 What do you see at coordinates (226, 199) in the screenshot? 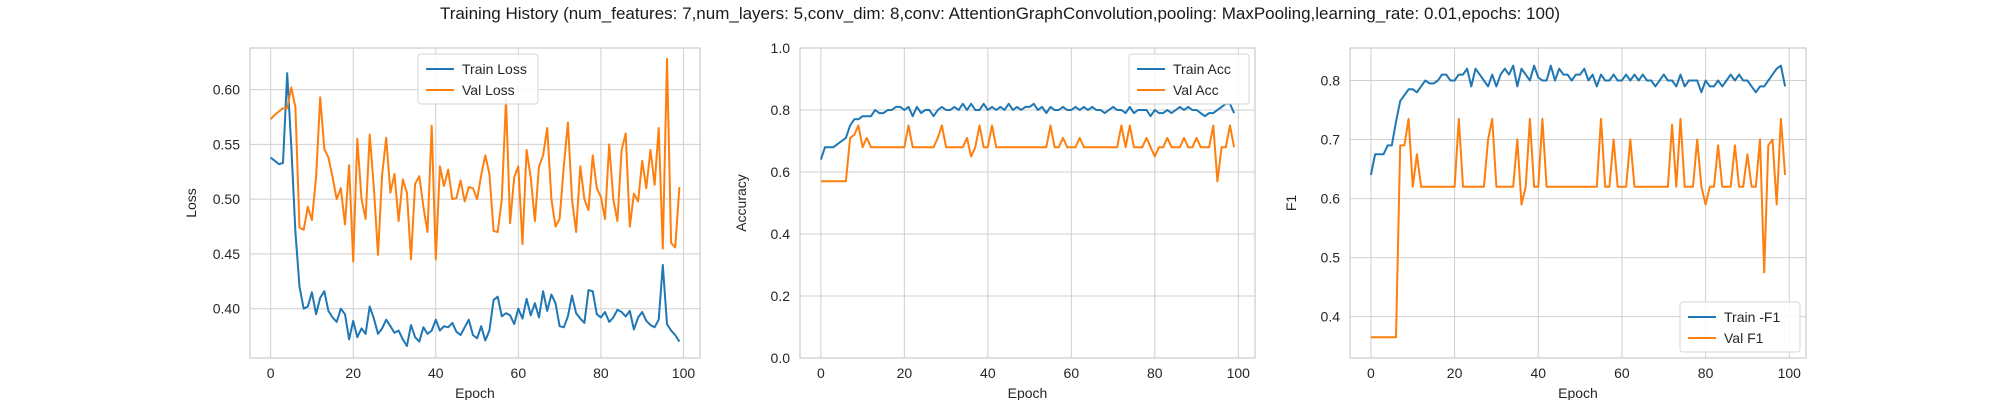
I see `loss-ytick-label: 0.50` at bounding box center [226, 199].